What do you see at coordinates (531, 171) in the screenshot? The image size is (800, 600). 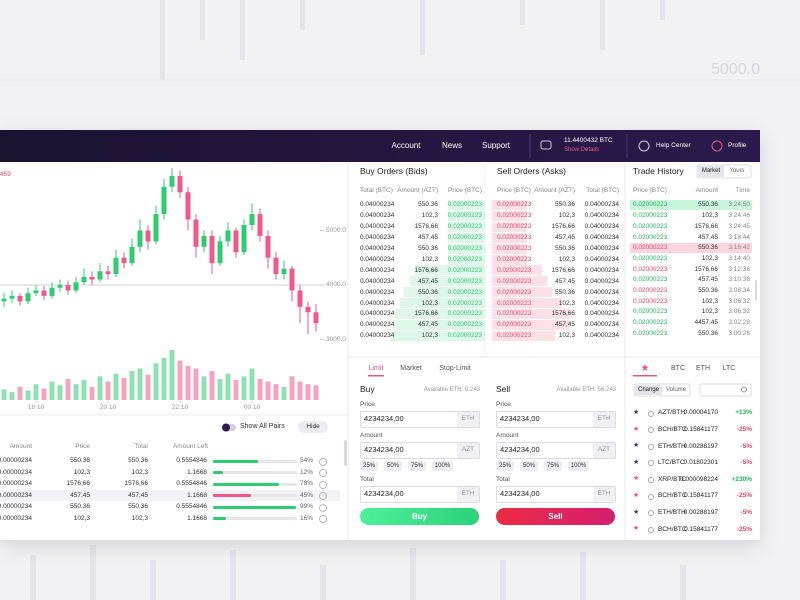 I see `book-title: Sell Orders (Asks)` at bounding box center [531, 171].